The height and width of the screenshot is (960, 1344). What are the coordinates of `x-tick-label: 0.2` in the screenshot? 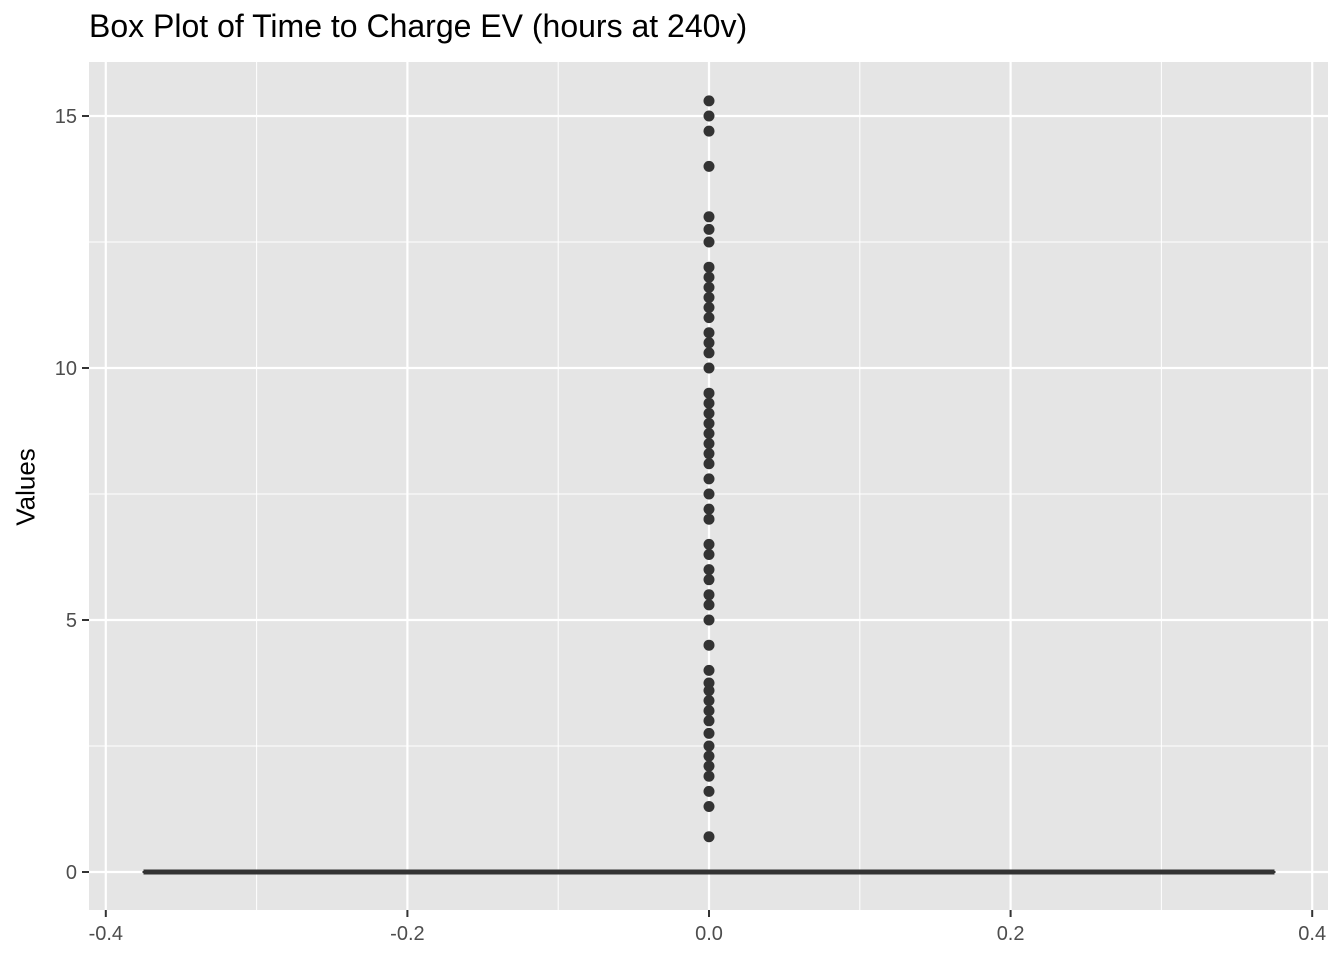 It's located at (1011, 934).